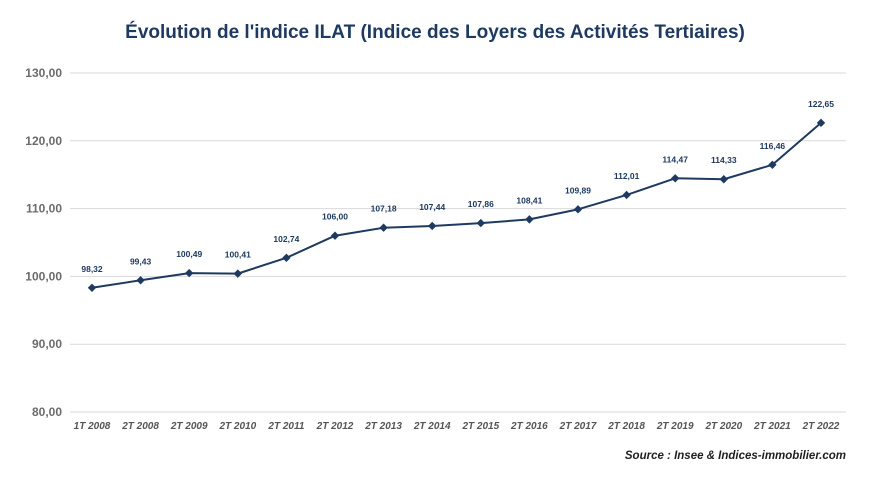 This screenshot has width=870, height=488. What do you see at coordinates (675, 426) in the screenshot?
I see `x-tick-label: 2T 2019` at bounding box center [675, 426].